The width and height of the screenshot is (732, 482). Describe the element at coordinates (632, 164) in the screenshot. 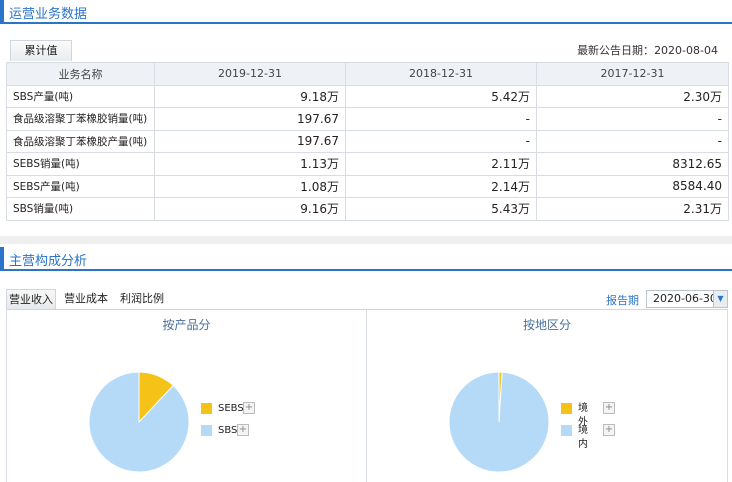

I see `row-value-2017: 8312.65` at that location.